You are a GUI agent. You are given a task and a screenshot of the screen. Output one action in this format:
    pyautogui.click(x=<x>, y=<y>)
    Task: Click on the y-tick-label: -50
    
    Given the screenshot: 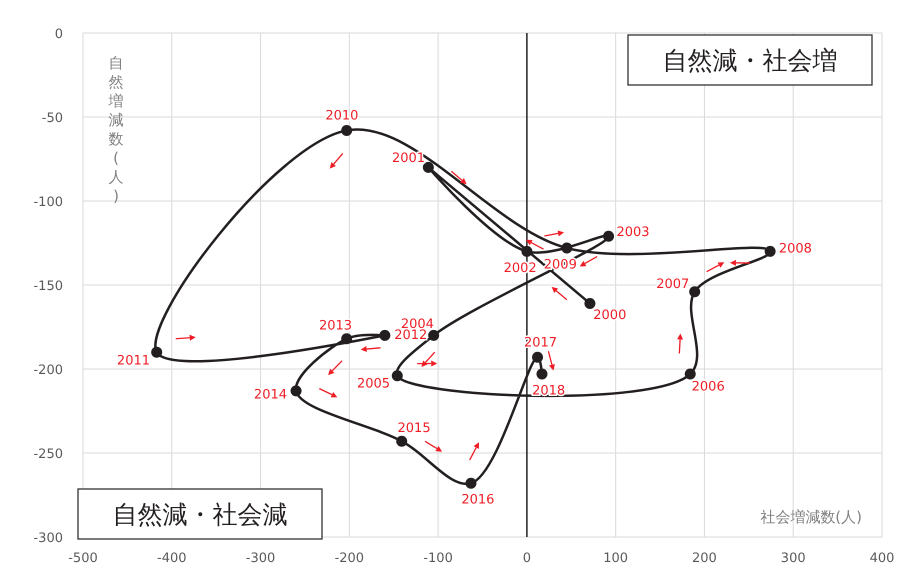 What is the action you would take?
    pyautogui.click(x=52, y=118)
    